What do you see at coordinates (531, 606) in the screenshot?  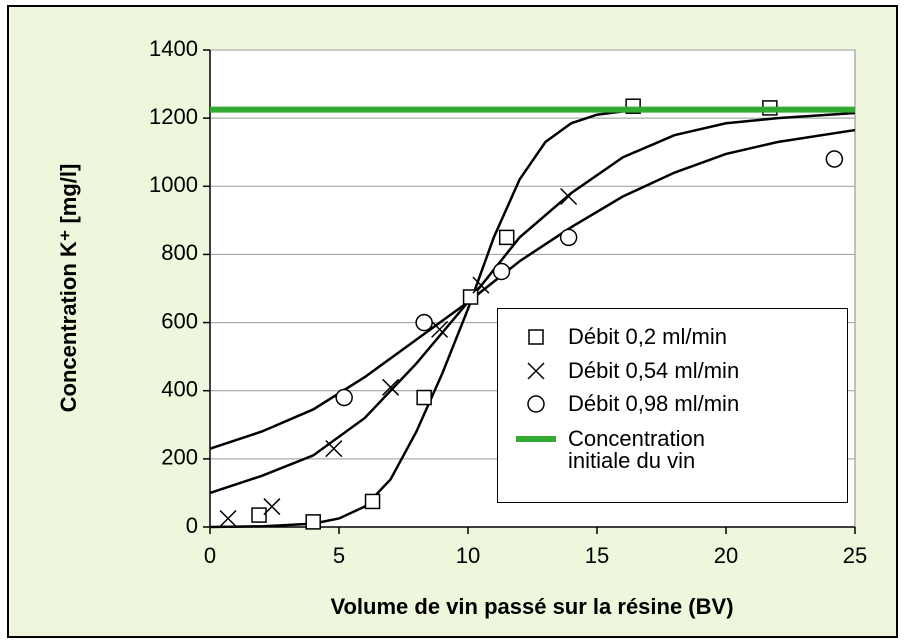 I see `x-axis-title: Volume de vin passé sur la résine (BV)` at bounding box center [531, 606].